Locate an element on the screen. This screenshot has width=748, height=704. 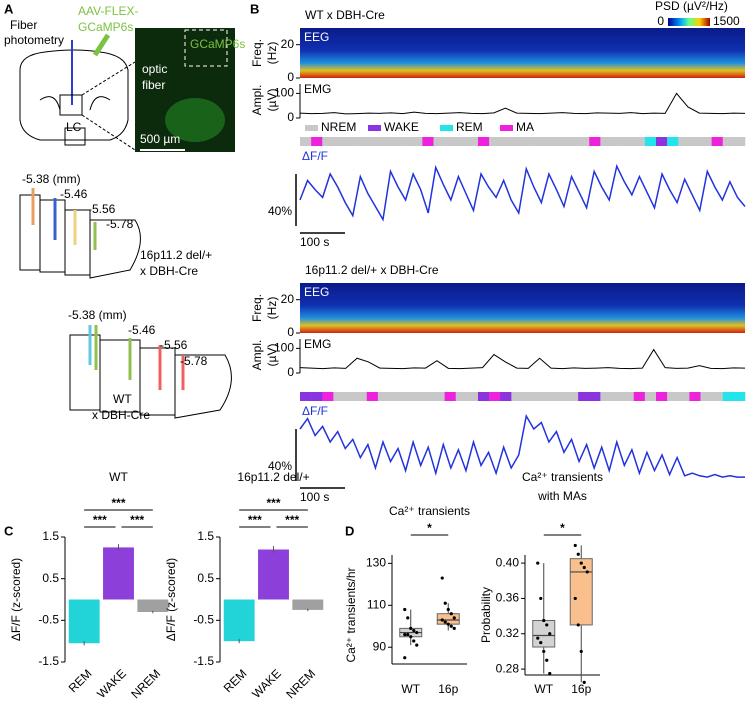
block-title: WT x DBH-Cre is located at coordinates (345, 15).